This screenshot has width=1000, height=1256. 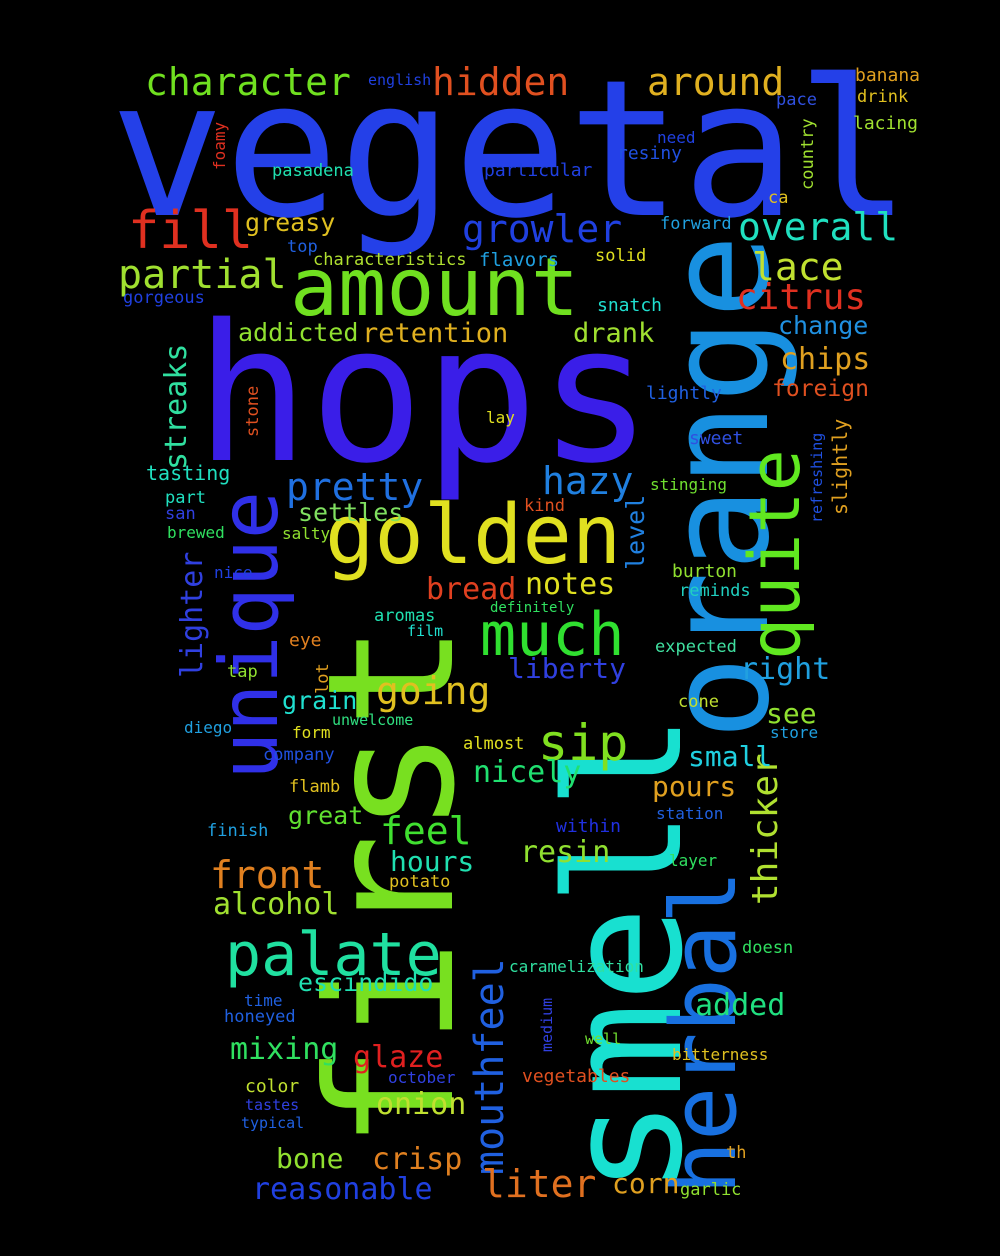 What do you see at coordinates (310, 1158) in the screenshot?
I see `word-bone: bone` at bounding box center [310, 1158].